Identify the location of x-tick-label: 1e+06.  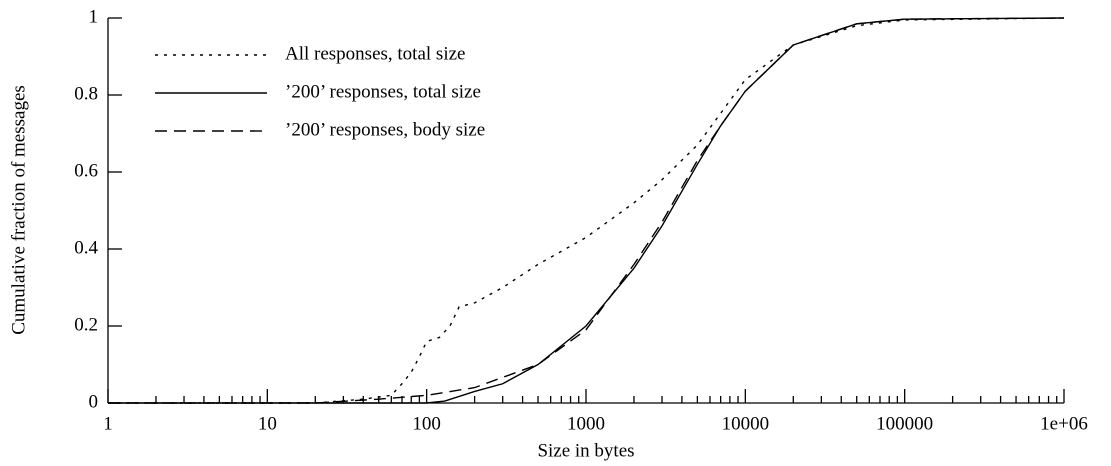
(1064, 423).